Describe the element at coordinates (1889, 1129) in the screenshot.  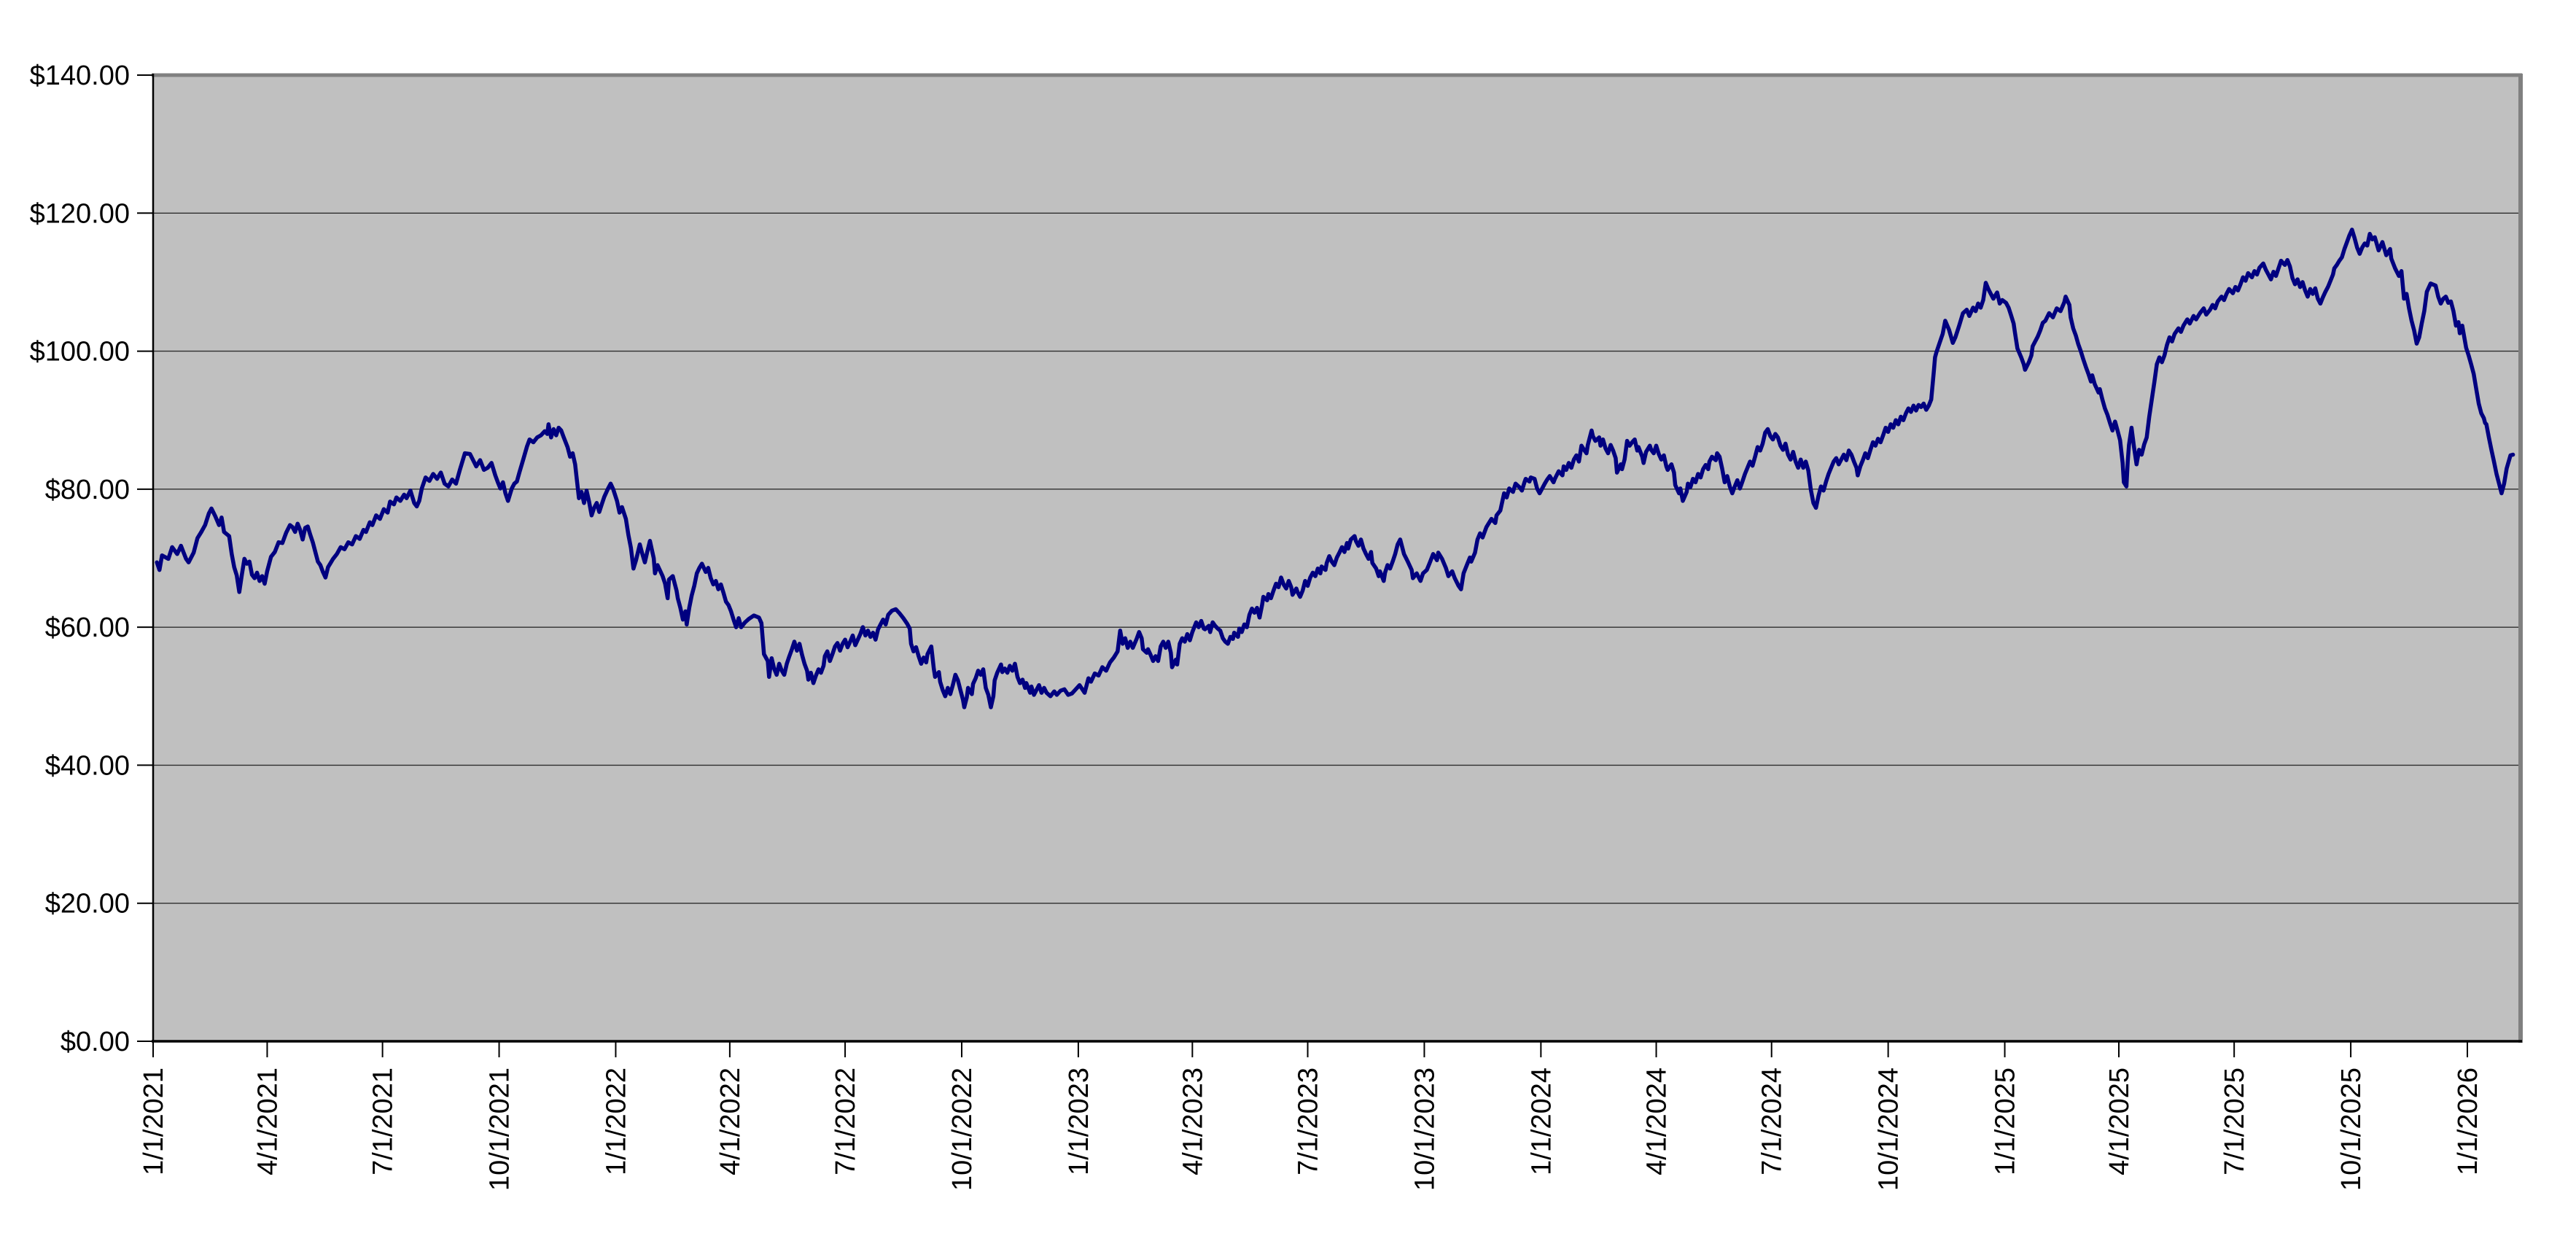
I see `x-axis-label: 10/1/2024` at that location.